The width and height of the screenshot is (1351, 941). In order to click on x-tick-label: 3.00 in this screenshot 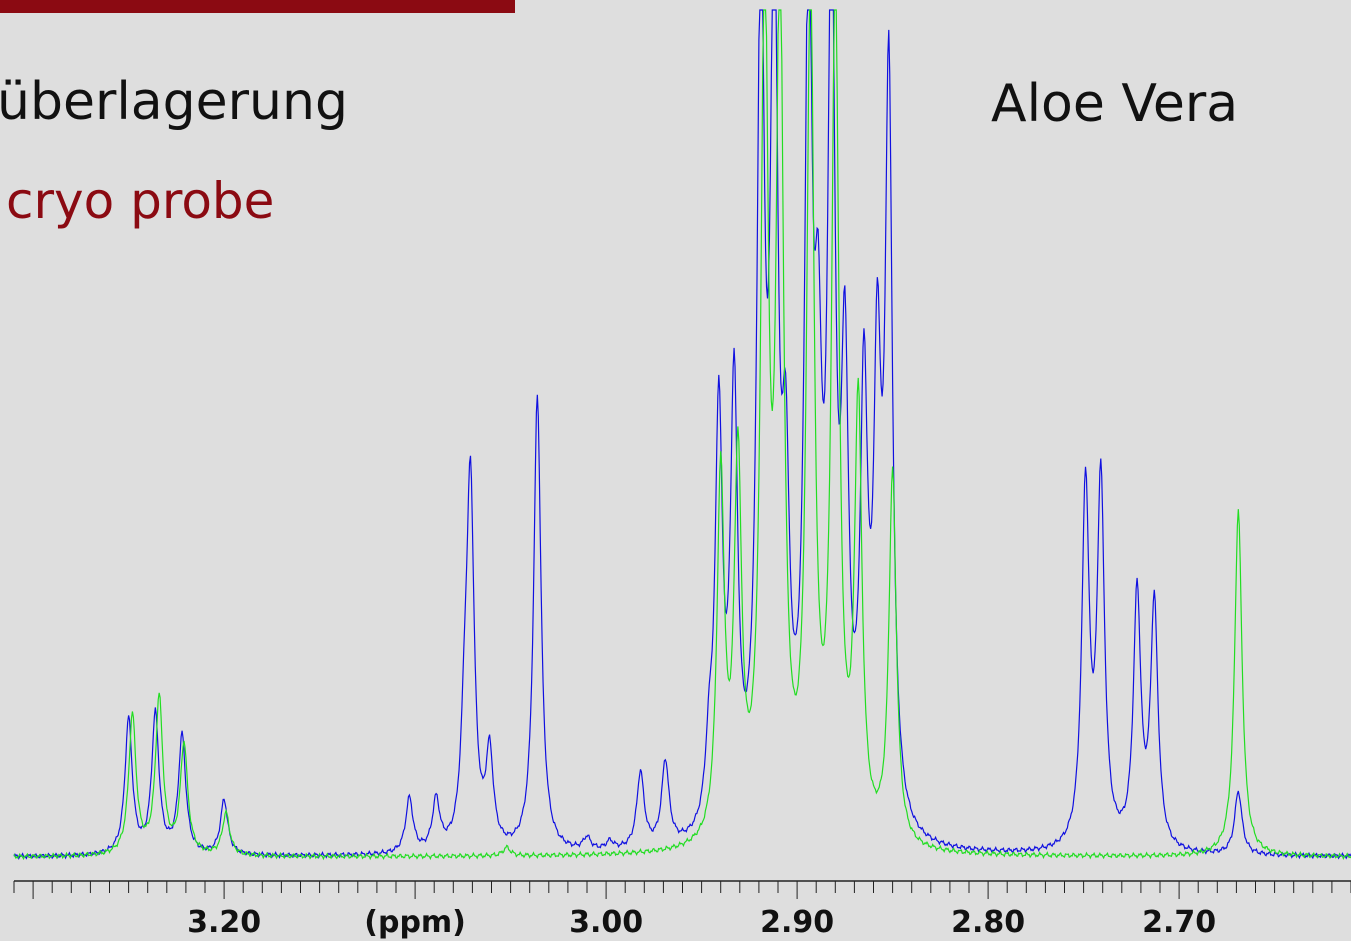, I will do `click(606, 922)`.